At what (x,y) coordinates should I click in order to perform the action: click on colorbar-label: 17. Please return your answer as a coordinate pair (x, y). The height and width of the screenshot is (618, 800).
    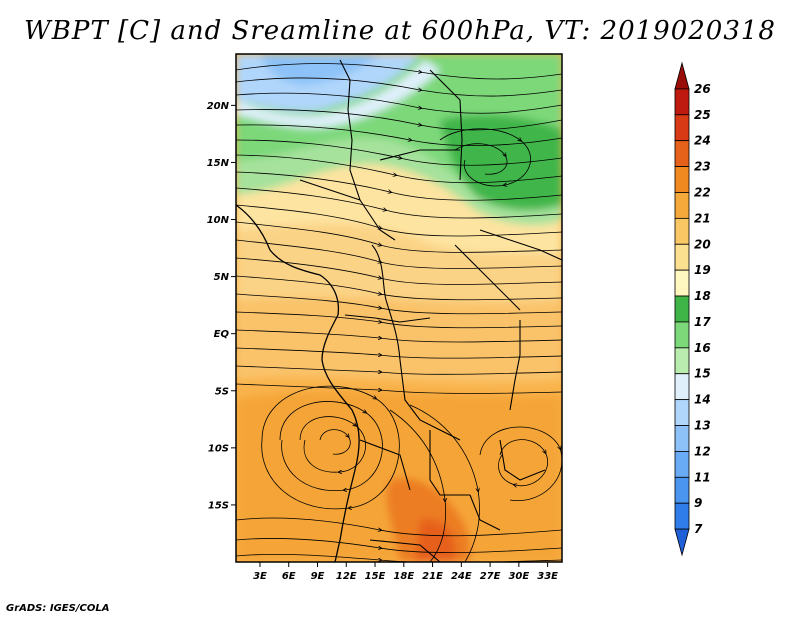
    Looking at the image, I should click on (702, 322).